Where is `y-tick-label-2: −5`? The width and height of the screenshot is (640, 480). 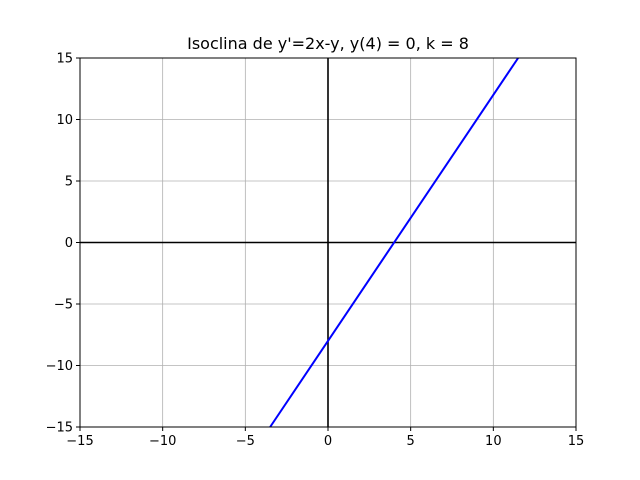
y-tick-label-2: −5 is located at coordinates (63, 305).